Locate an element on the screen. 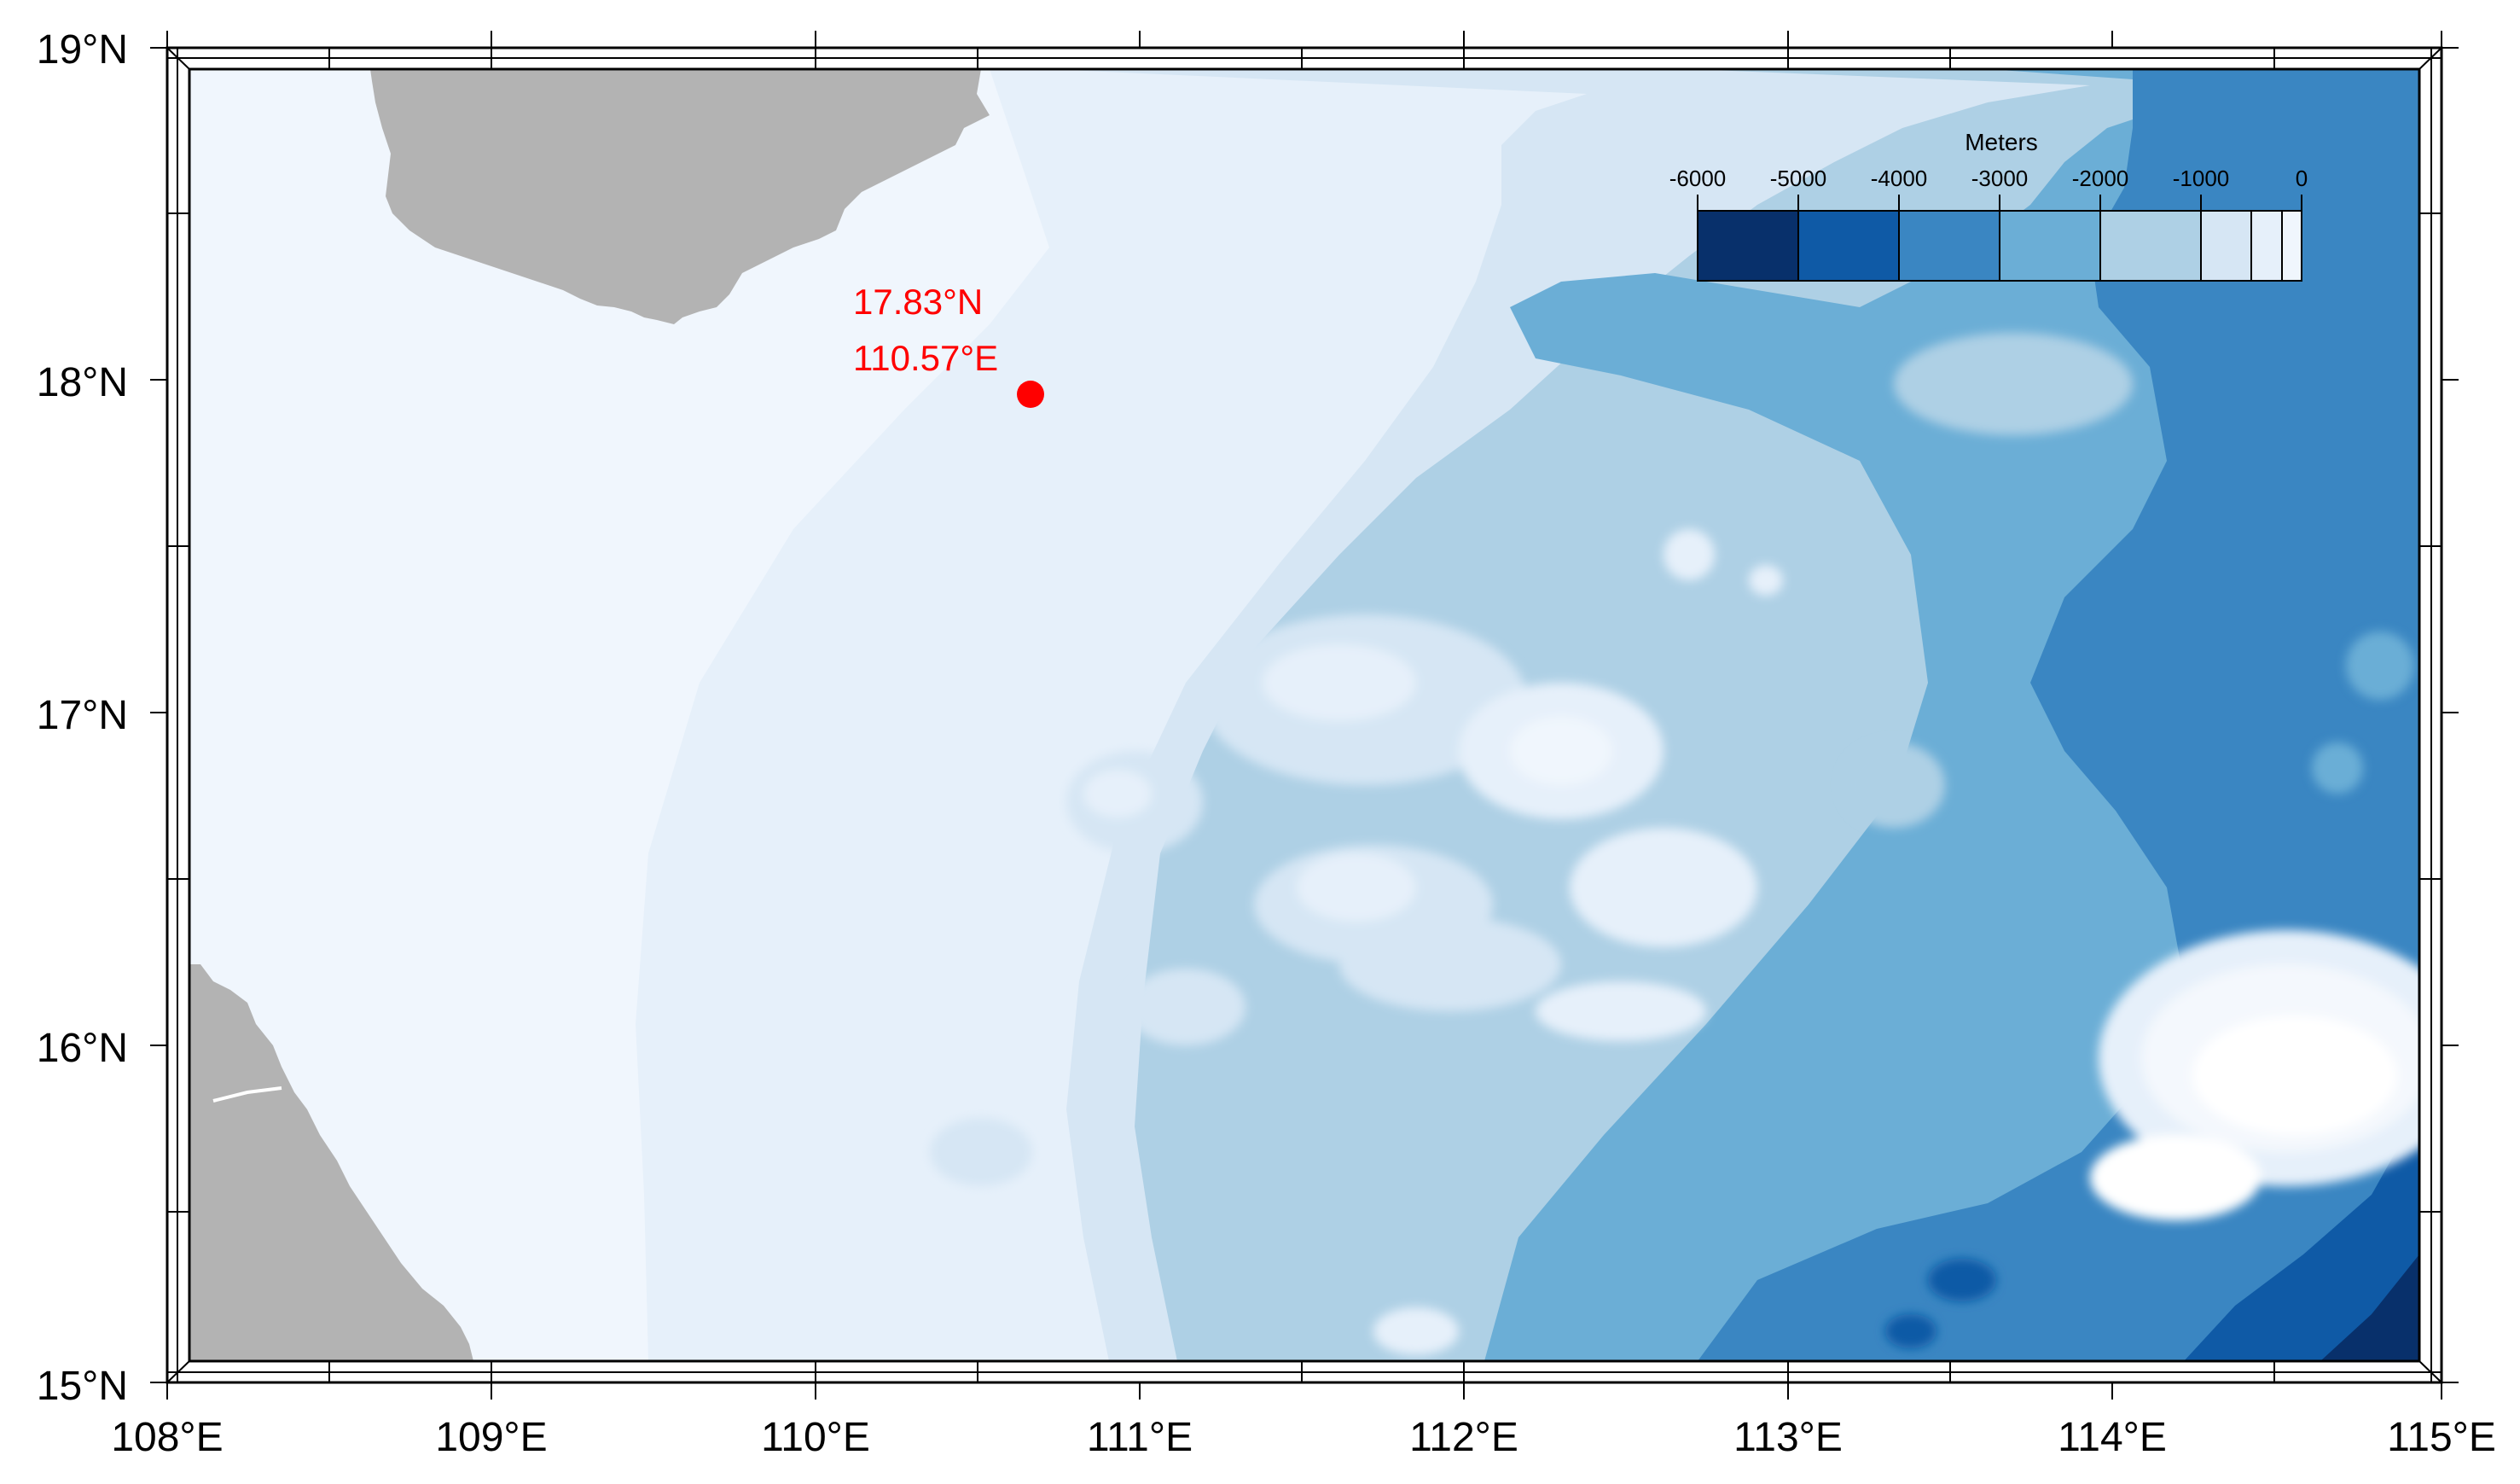 The width and height of the screenshot is (2520, 1484). lat-label-17: 17°N is located at coordinates (83, 716).